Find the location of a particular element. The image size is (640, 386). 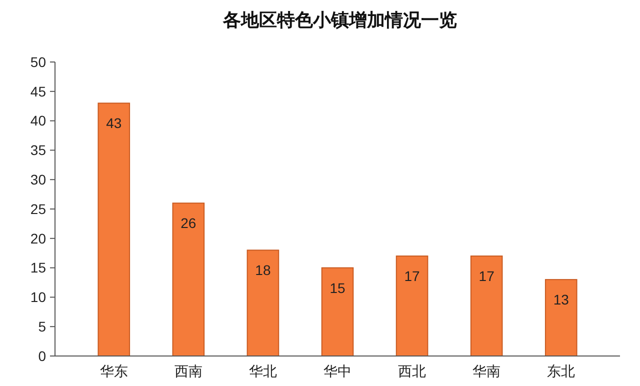

y-tick-label: 25 is located at coordinates (38, 208).